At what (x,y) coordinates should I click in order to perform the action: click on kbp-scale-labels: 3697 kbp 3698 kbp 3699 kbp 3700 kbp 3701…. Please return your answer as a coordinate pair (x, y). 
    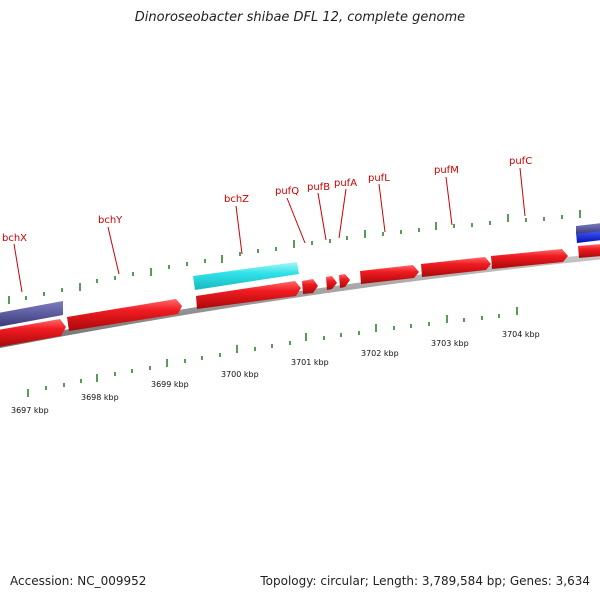
    Looking at the image, I should click on (275, 372).